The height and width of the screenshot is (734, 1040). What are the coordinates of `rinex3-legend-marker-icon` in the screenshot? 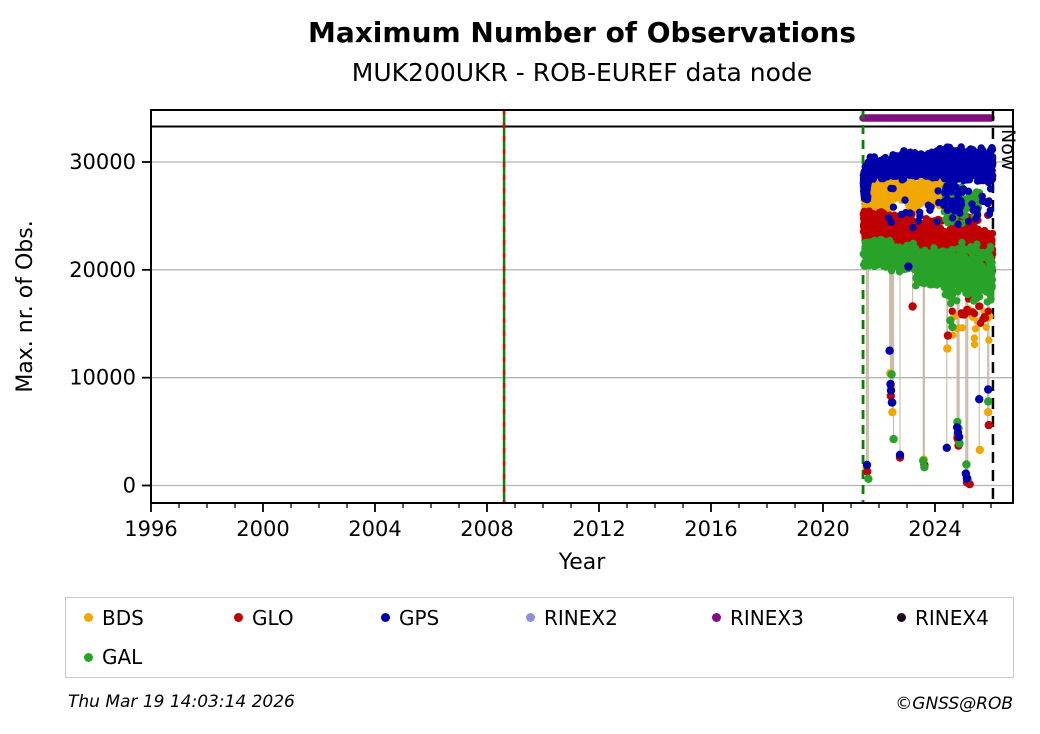 It's located at (716, 618).